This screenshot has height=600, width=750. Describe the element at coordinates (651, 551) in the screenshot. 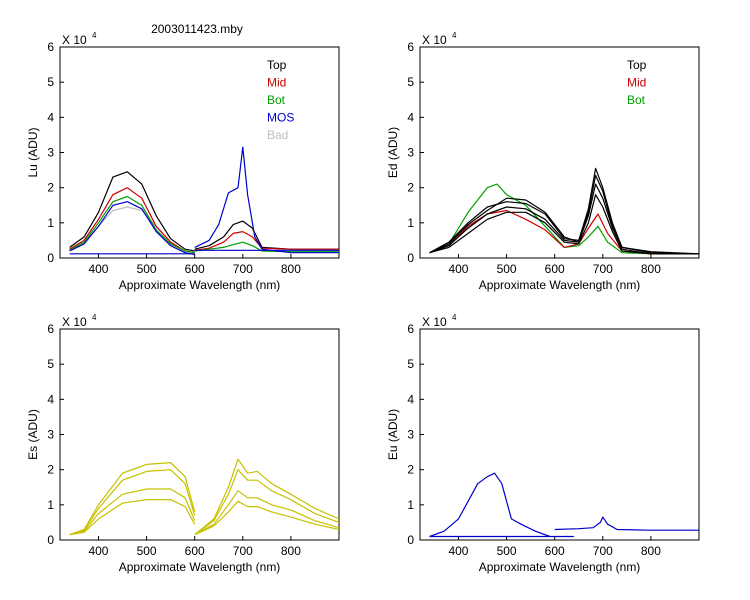

I see `eu-xtick-label: 800` at that location.